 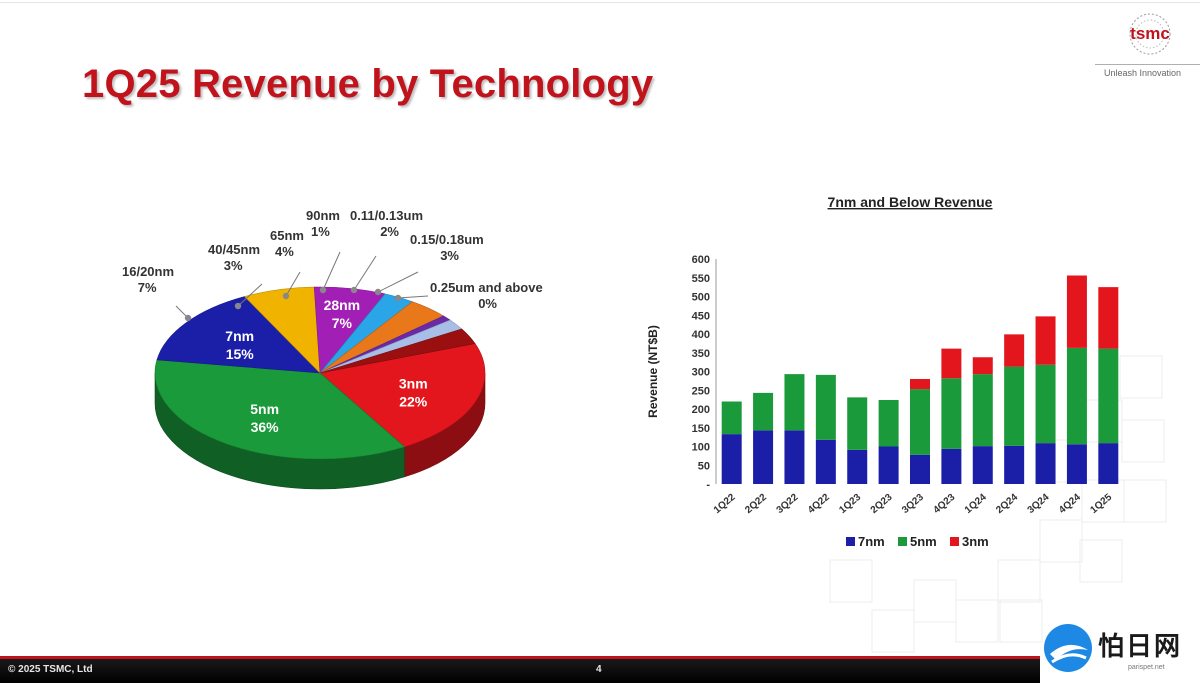 I want to click on pie-leader-dot-0-25um-and-above, so click(x=398, y=298).